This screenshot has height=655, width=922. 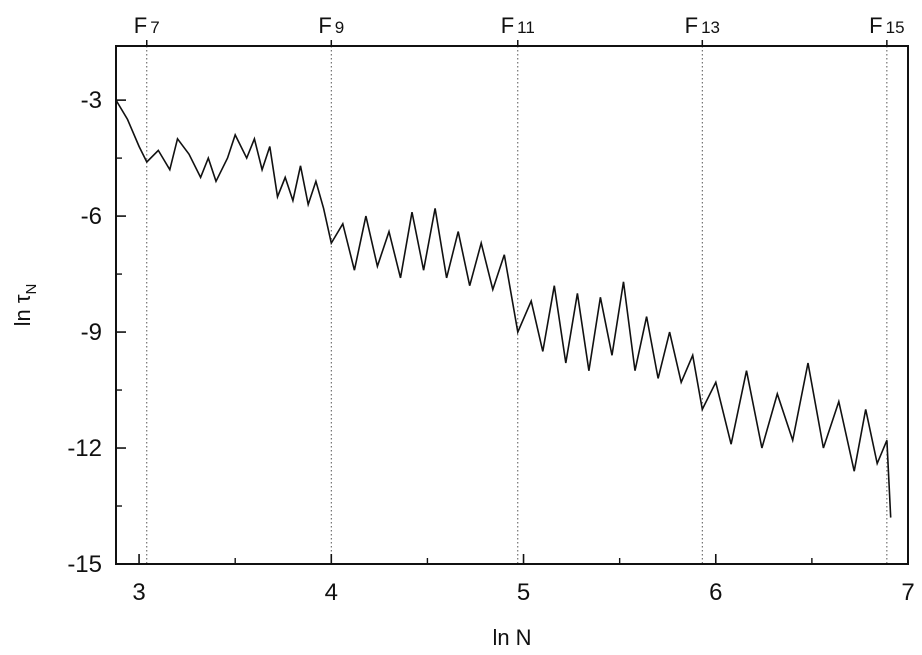 I want to click on x-tick-label: 7, so click(x=907, y=592).